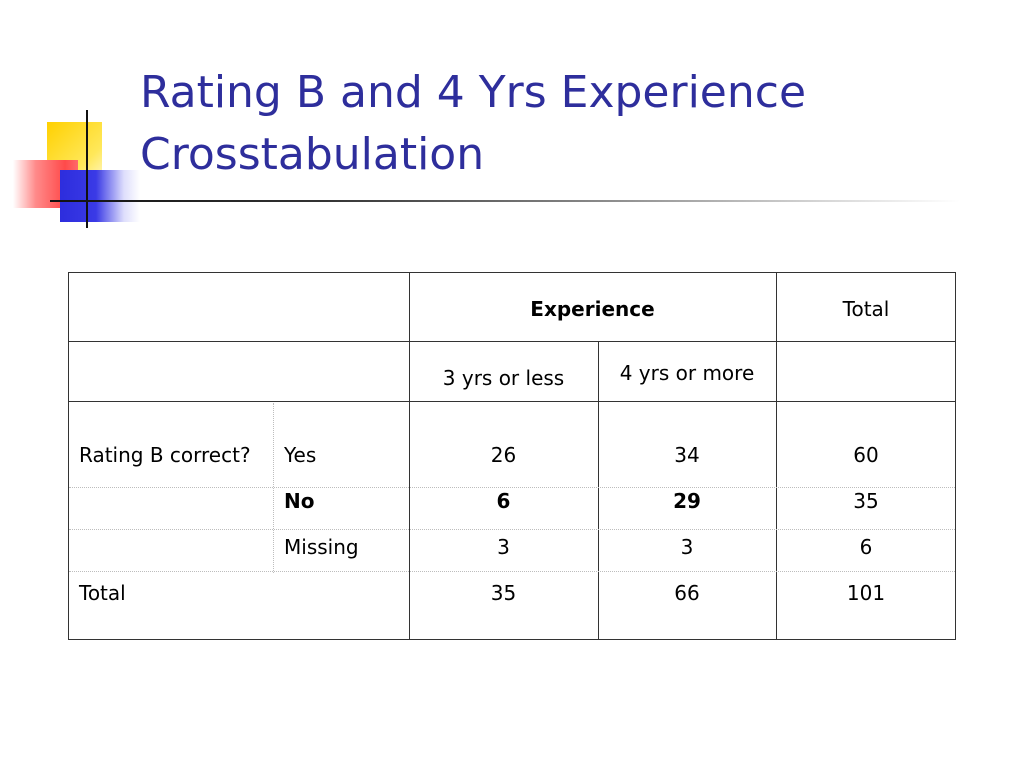 Image resolution: width=1024 pixels, height=768 pixels. What do you see at coordinates (866, 455) in the screenshot?
I see `cell-yes-total: 60` at bounding box center [866, 455].